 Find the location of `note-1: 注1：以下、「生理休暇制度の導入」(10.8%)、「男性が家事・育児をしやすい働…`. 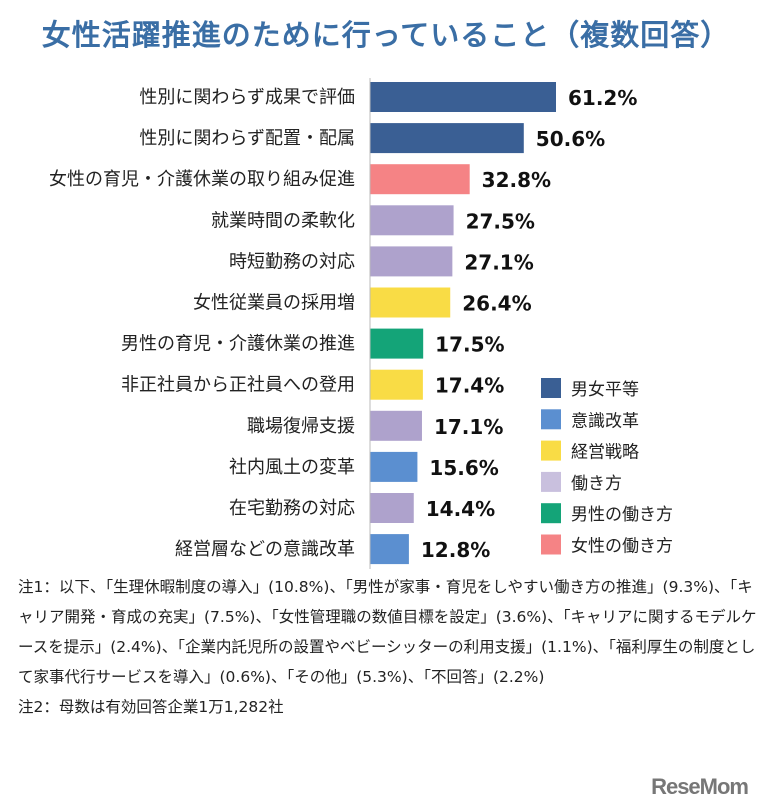

note-1: 注1：以下、「生理休暇制度の導入」(10.8%)、「男性が家事・育児をしやすい働… is located at coordinates (387, 632).